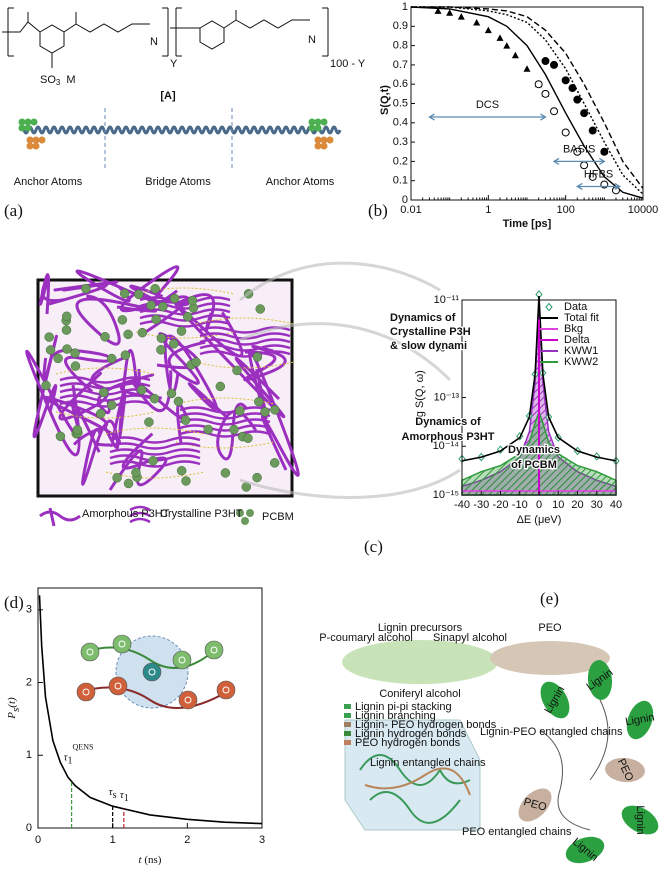 The height and width of the screenshot is (874, 662). Describe the element at coordinates (113, 794) in the screenshot. I see `marker-label: τs` at that location.